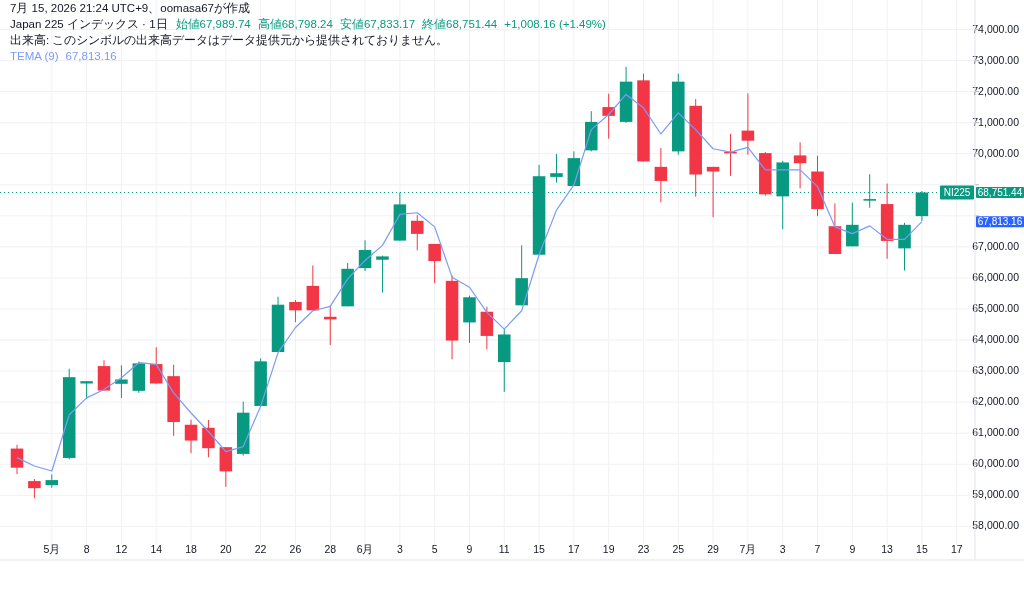  What do you see at coordinates (643, 549) in the screenshot?
I see `x-tick-label: 23` at bounding box center [643, 549].